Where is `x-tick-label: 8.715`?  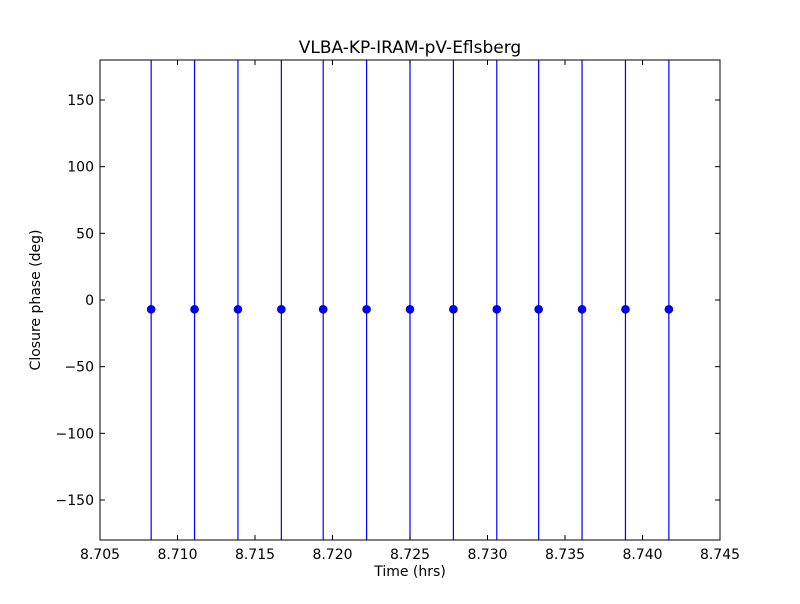
x-tick-label: 8.715 is located at coordinates (255, 555).